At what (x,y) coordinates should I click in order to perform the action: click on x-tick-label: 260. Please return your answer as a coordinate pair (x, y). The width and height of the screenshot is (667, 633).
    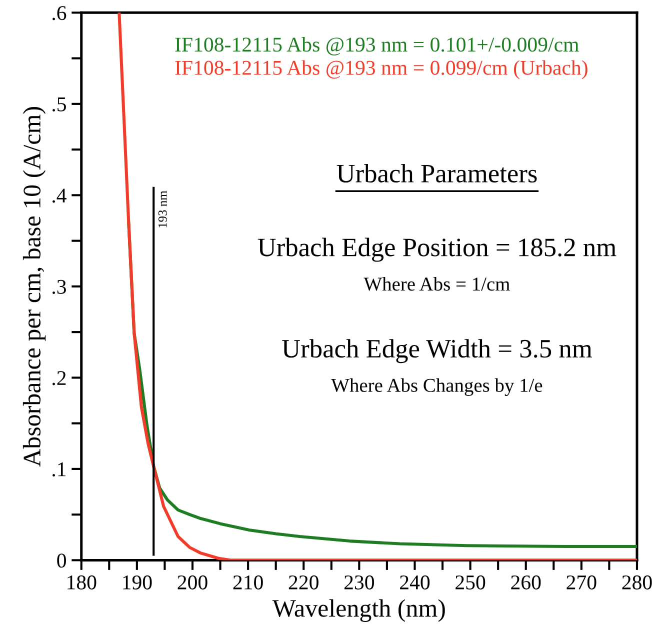
    Looking at the image, I should click on (526, 582).